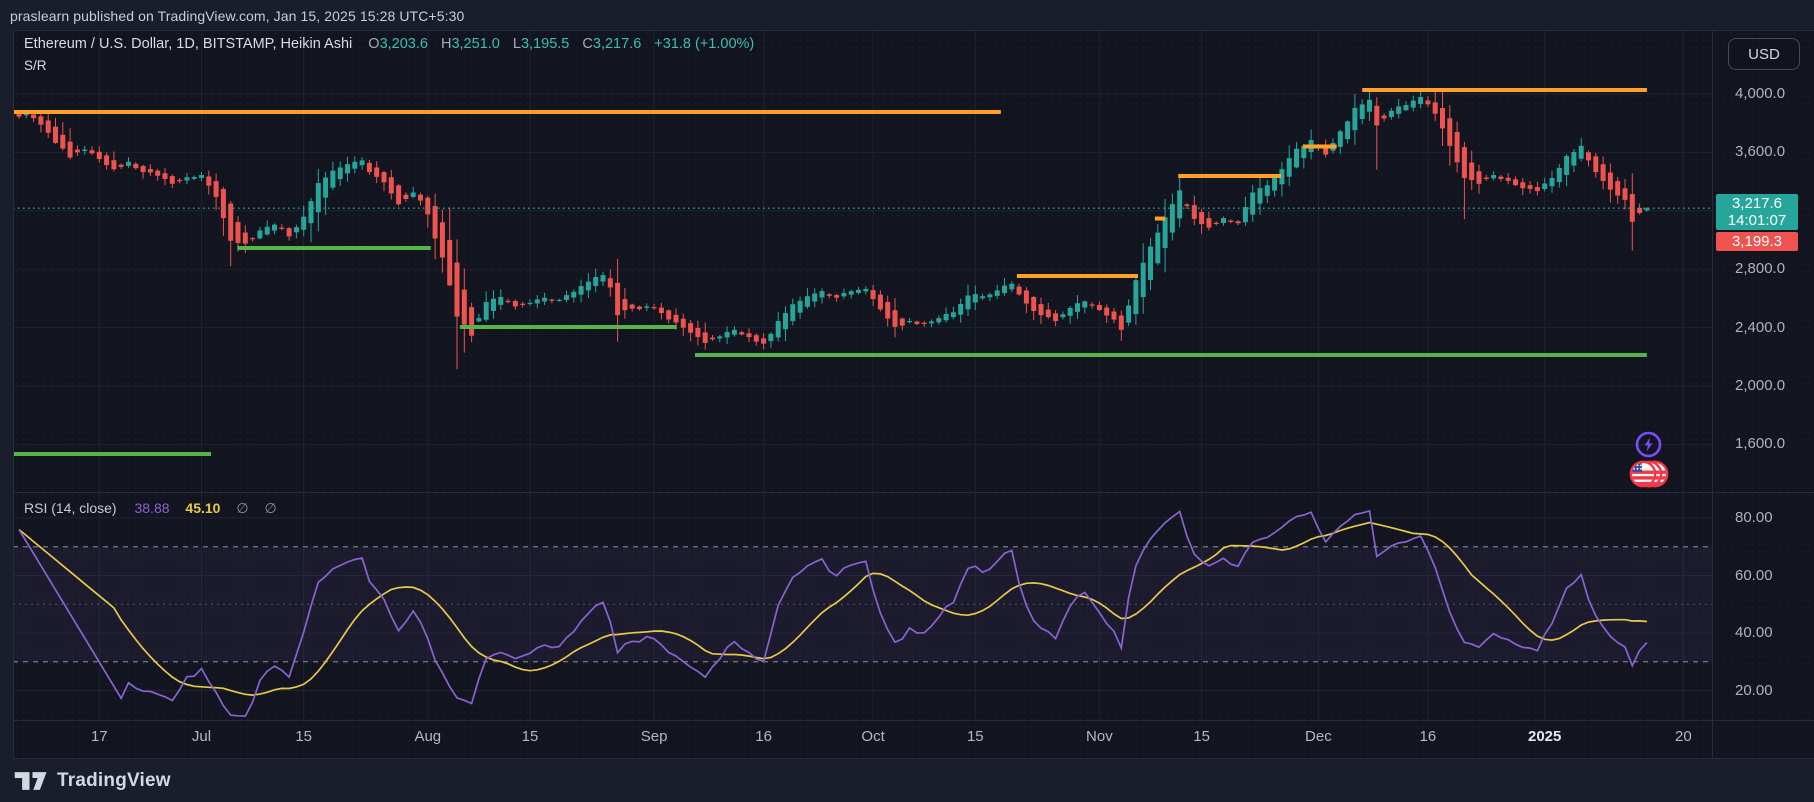  Describe the element at coordinates (1318, 736) in the screenshot. I see `time-axis-label: Dec` at that location.